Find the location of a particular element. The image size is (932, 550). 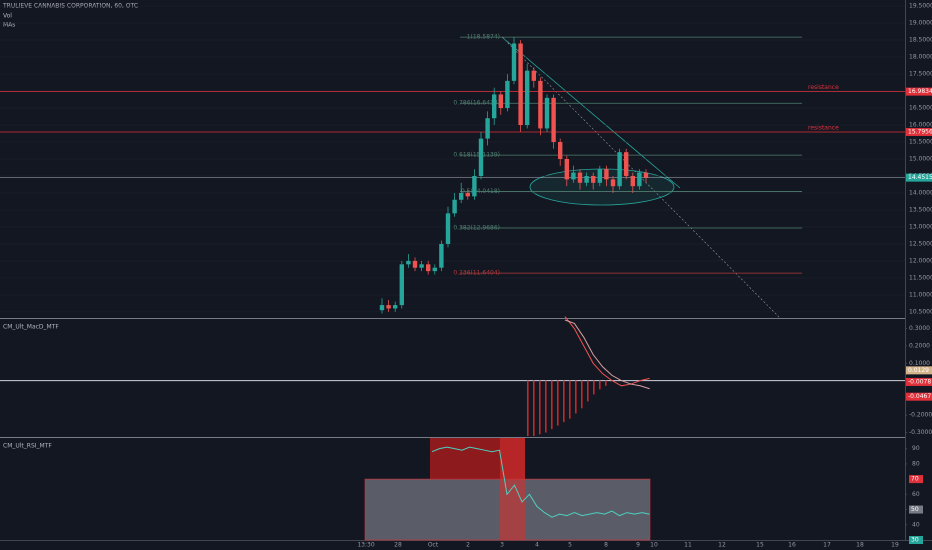

price-tick-label: 14.0000 is located at coordinates (920, 192).